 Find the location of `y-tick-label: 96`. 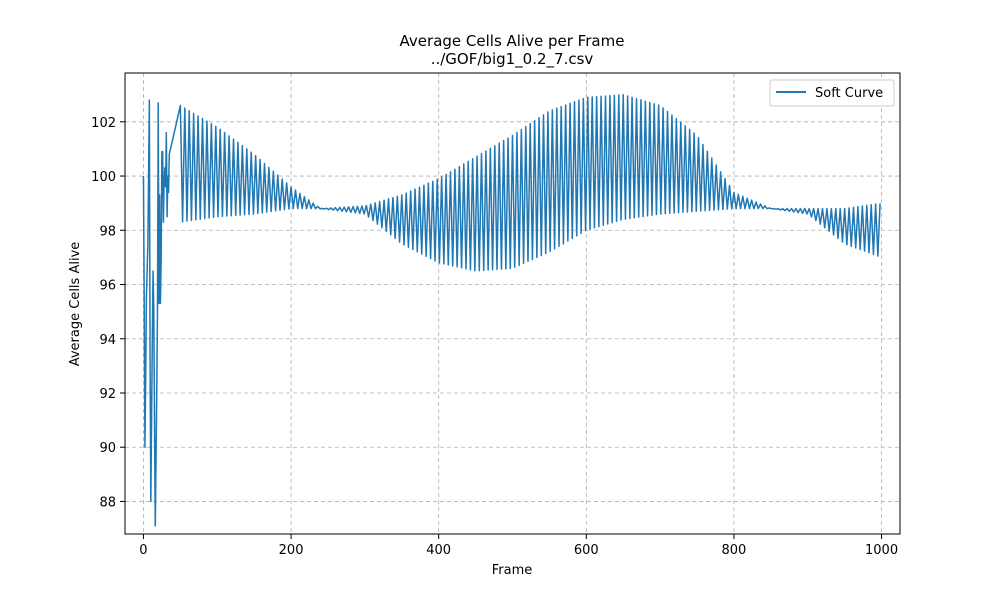

y-tick-label: 96 is located at coordinates (107, 286).